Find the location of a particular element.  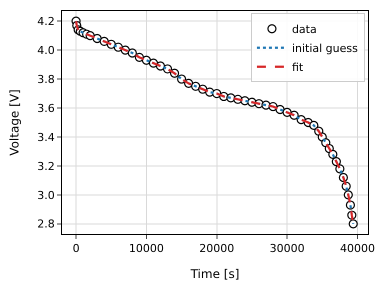

y-tick-label: 2.8 is located at coordinates (46, 224).